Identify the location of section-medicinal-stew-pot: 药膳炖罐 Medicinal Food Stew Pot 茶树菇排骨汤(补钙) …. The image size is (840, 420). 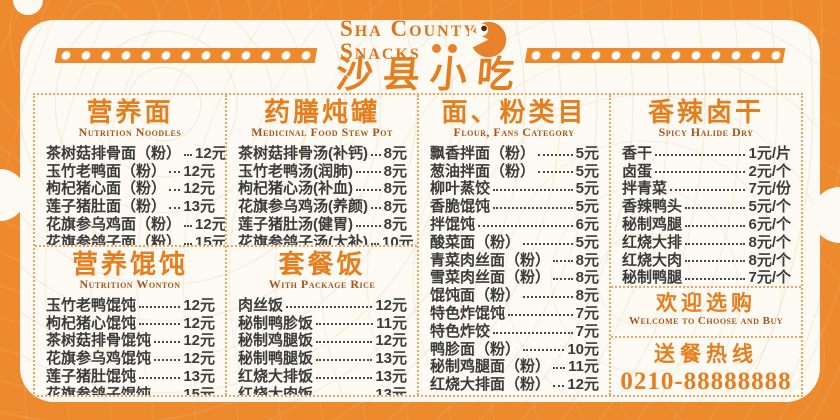
(322, 171).